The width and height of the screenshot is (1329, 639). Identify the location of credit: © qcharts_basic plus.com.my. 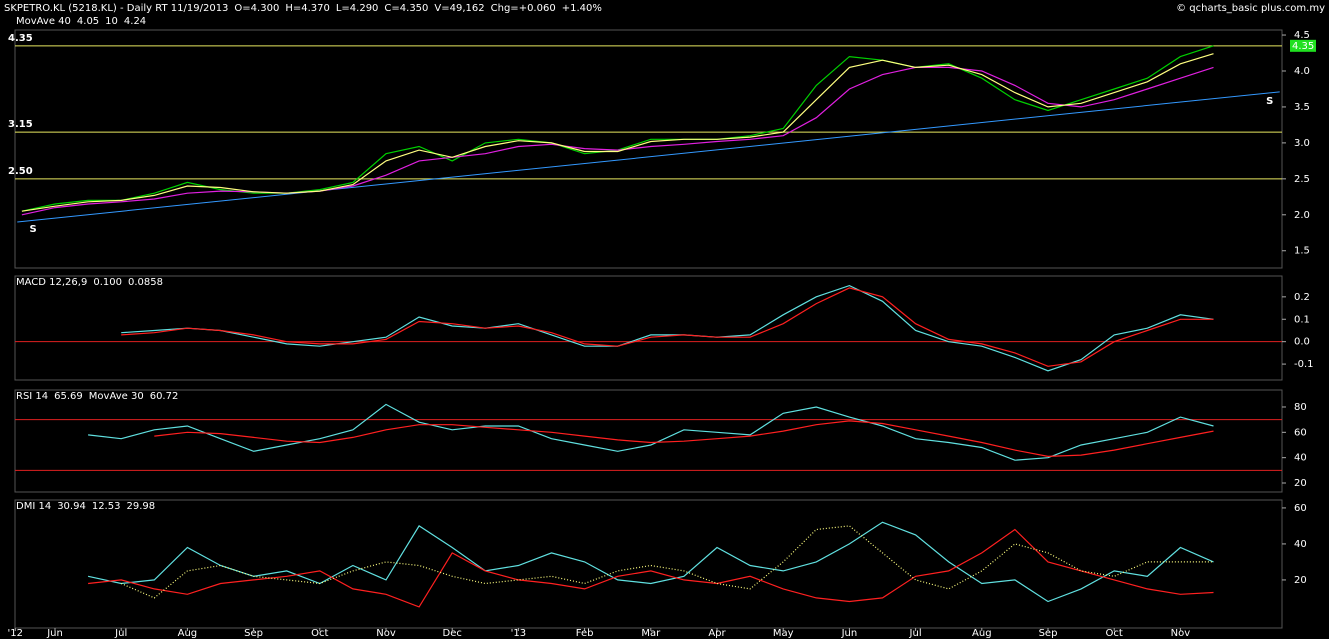
(1250, 8).